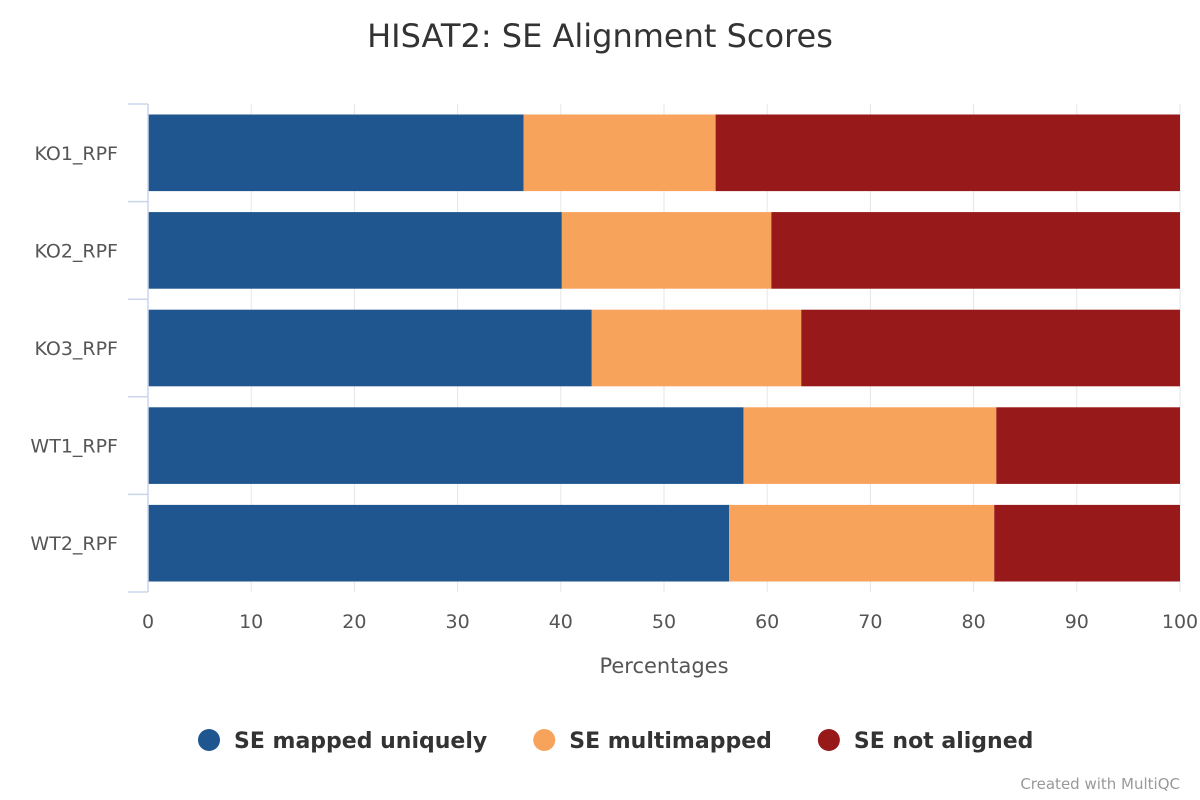 Image resolution: width=1200 pixels, height=800 pixels. What do you see at coordinates (561, 622) in the screenshot?
I see `x-tick-label-4: 40` at bounding box center [561, 622].